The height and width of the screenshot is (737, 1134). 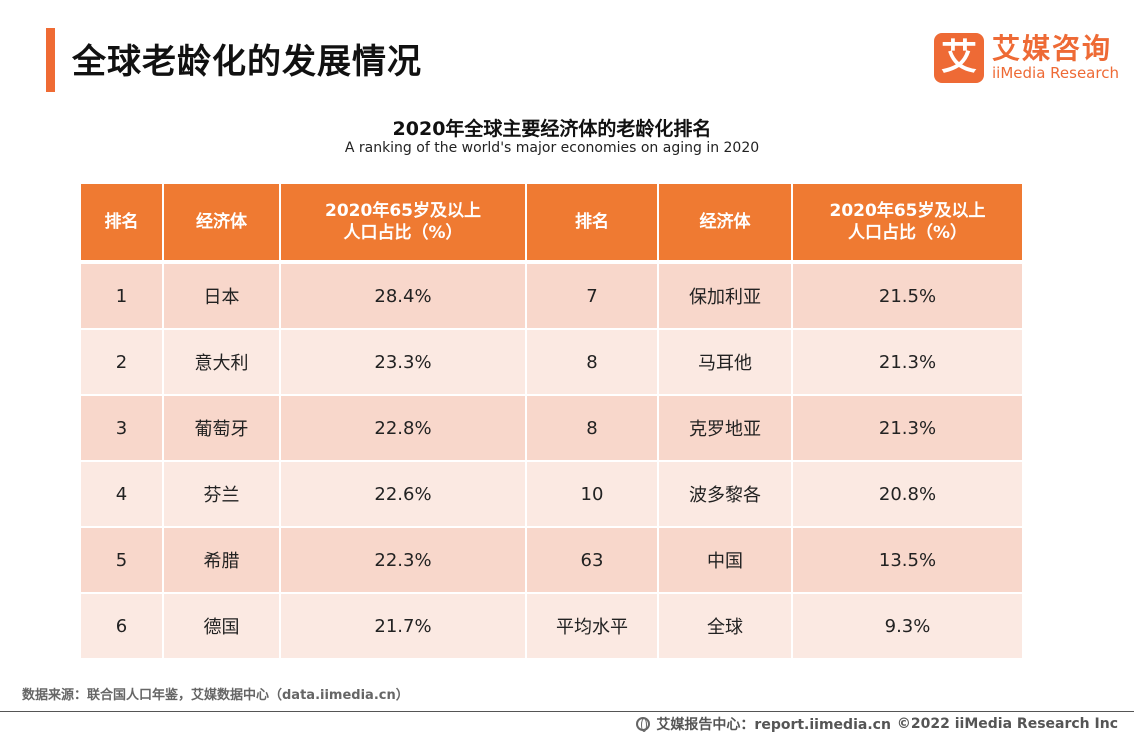 What do you see at coordinates (643, 724) in the screenshot?
I see `globe-icon` at bounding box center [643, 724].